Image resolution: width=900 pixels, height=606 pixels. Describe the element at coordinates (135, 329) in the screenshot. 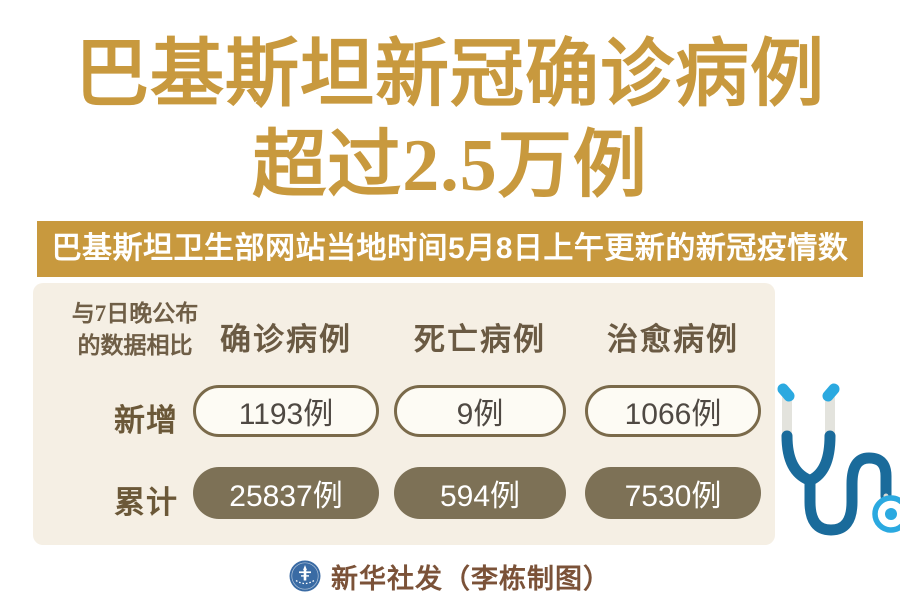

I see `comparison-note: 与7日晚公布 的数据相比` at that location.